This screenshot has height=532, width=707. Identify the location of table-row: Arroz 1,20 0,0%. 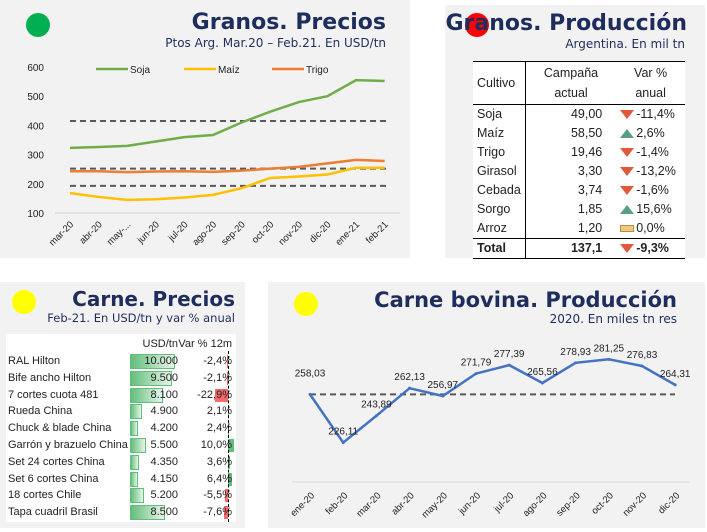
(579, 229).